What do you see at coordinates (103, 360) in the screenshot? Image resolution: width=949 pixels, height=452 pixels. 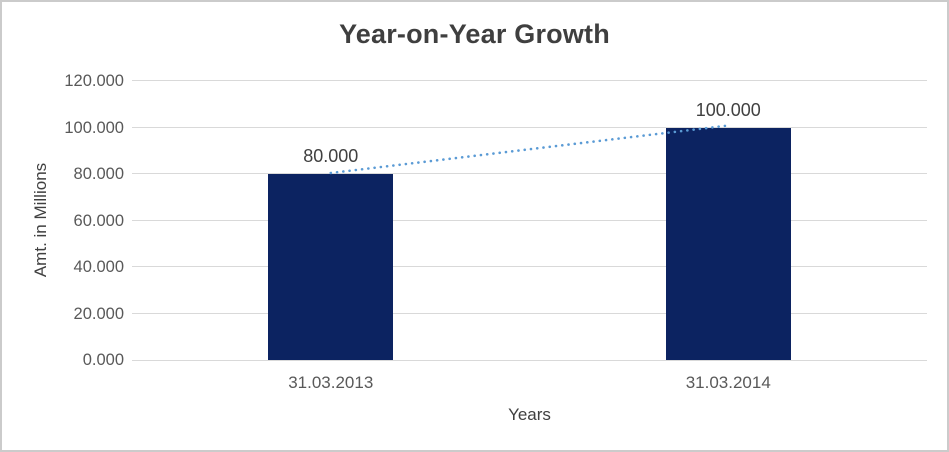 I see `y-tick-label: 0.000` at bounding box center [103, 360].